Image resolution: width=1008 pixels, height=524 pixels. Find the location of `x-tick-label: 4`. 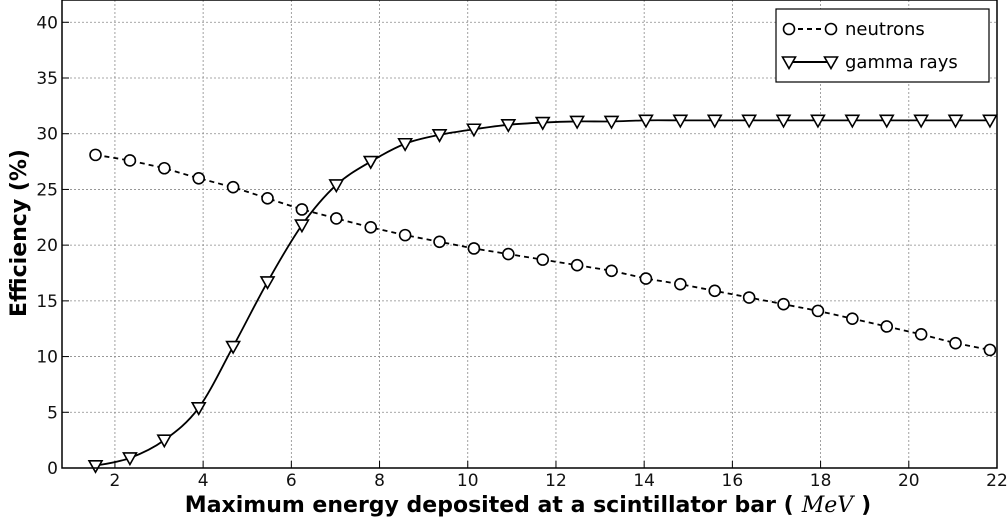

x-tick-label: 4 is located at coordinates (203, 481).